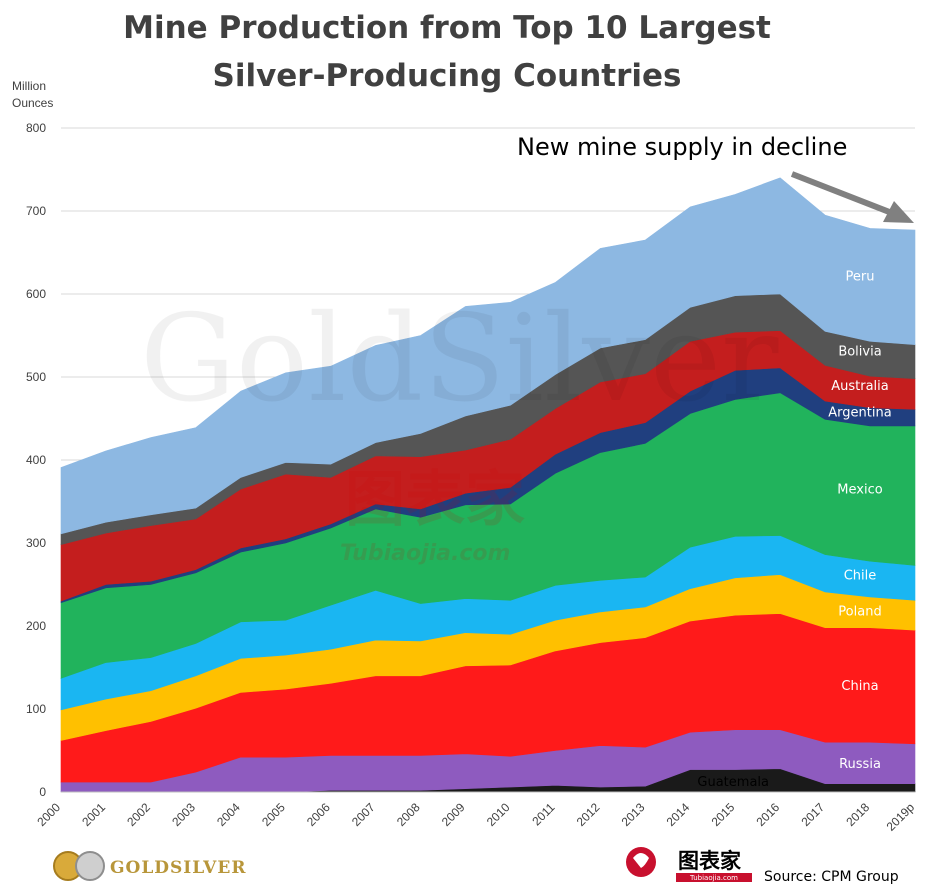 The image size is (938, 895). Describe the element at coordinates (498, 814) in the screenshot. I see `x-tick-2010: 2010` at that location.